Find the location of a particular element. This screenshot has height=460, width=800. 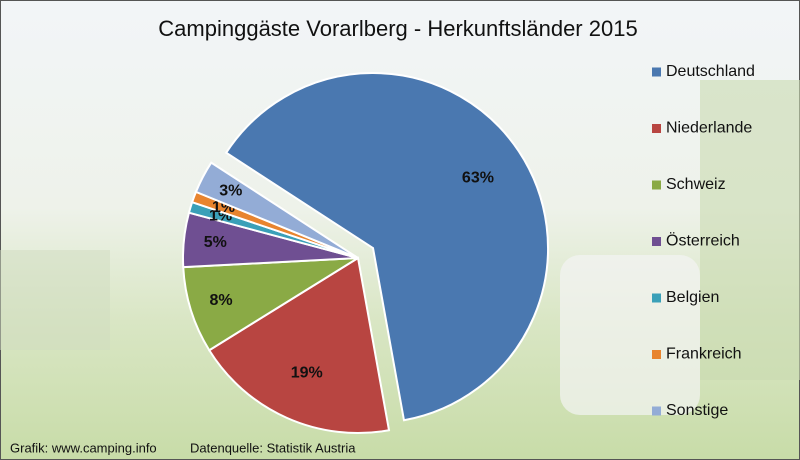

legend-label: Belgien is located at coordinates (692, 297).